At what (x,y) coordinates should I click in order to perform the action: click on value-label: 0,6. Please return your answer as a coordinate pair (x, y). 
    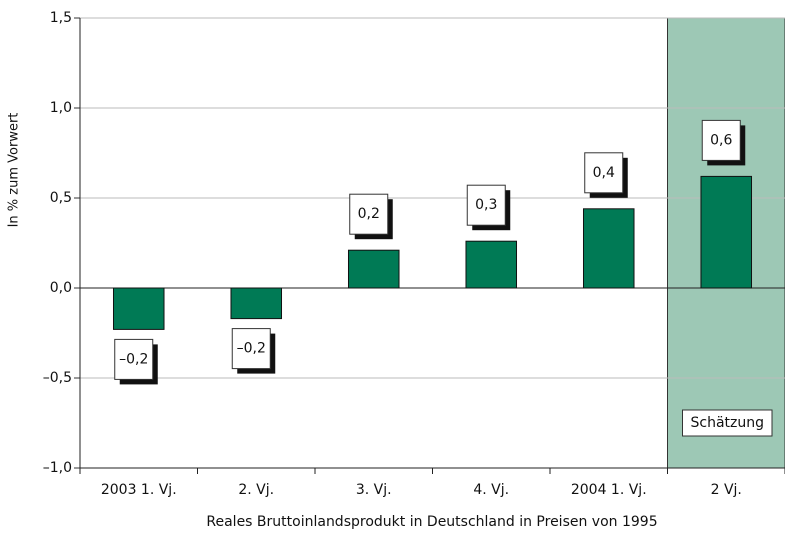
    Looking at the image, I should click on (721, 140).